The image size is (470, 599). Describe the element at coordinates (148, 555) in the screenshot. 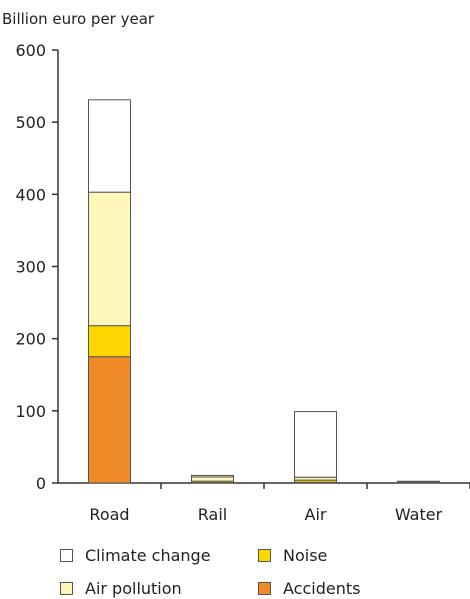

I see `legend-label: Climate change` at that location.